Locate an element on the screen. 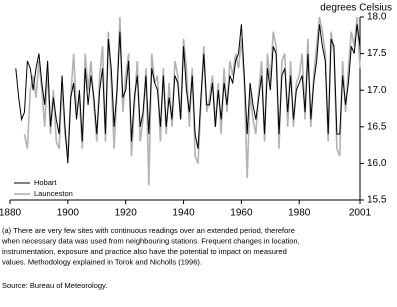  y-tick-label: 17.5 is located at coordinates (377, 53).